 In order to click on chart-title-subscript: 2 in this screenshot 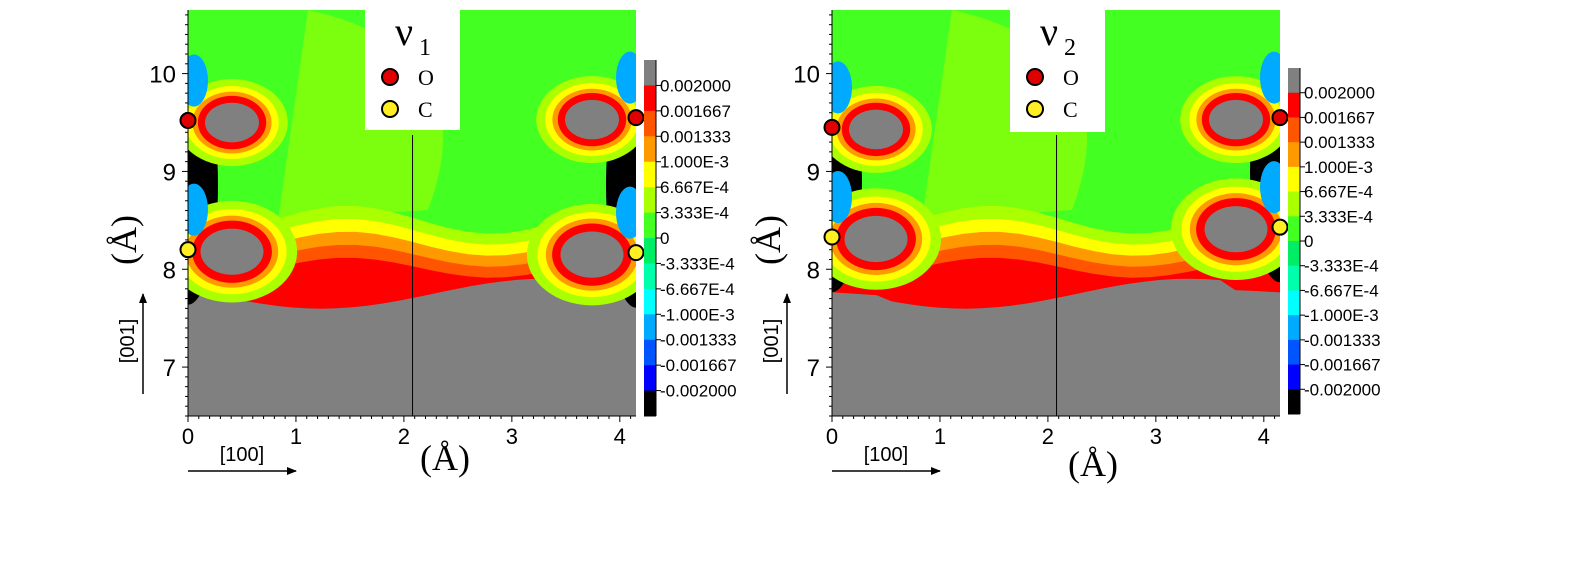, I will do `click(1070, 48)`.